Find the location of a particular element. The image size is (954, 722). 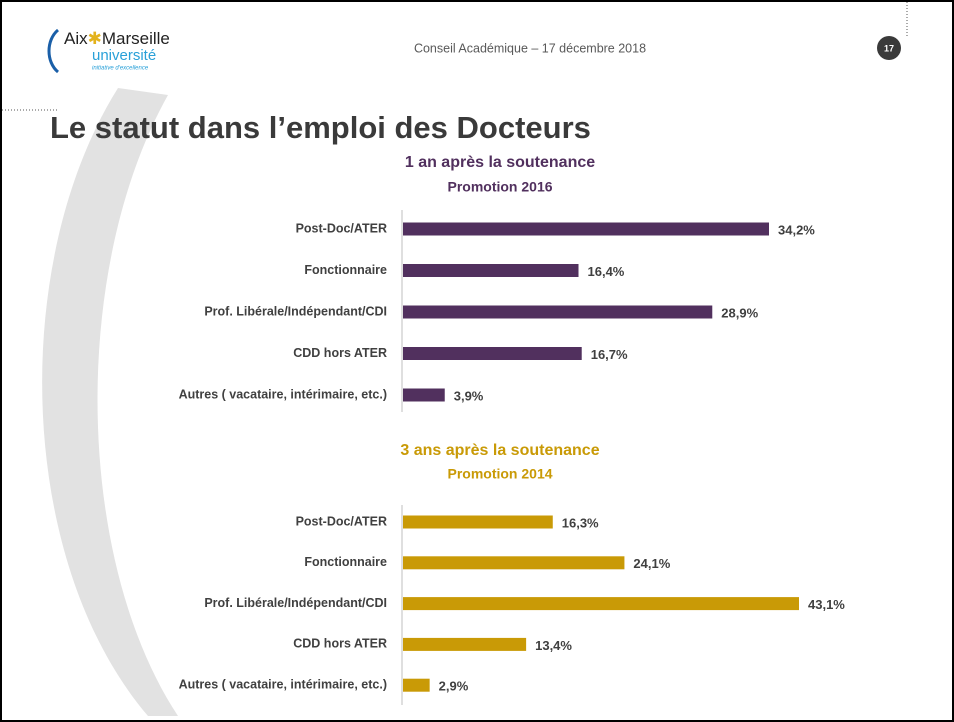

logo-sub: université is located at coordinates (124, 55).